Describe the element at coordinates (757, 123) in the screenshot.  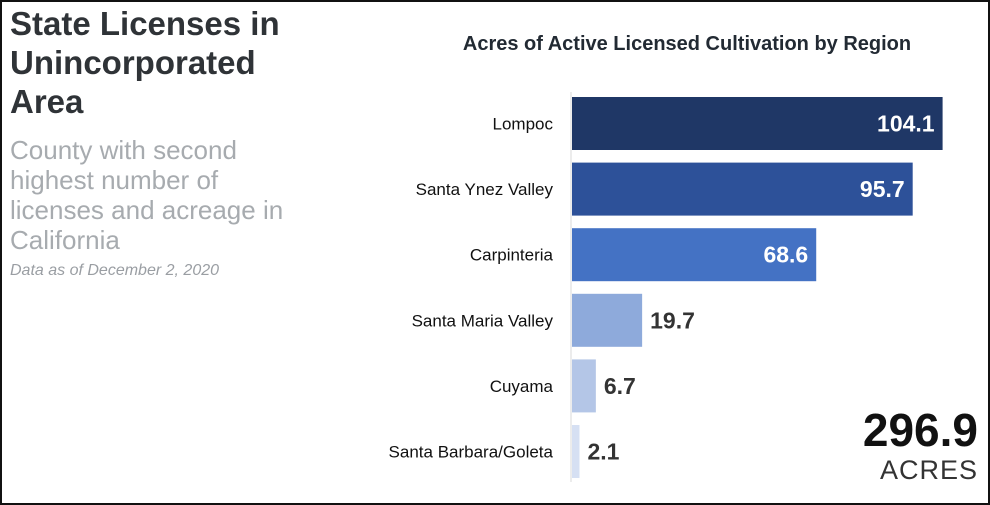
I see `bar-lompoc` at that location.